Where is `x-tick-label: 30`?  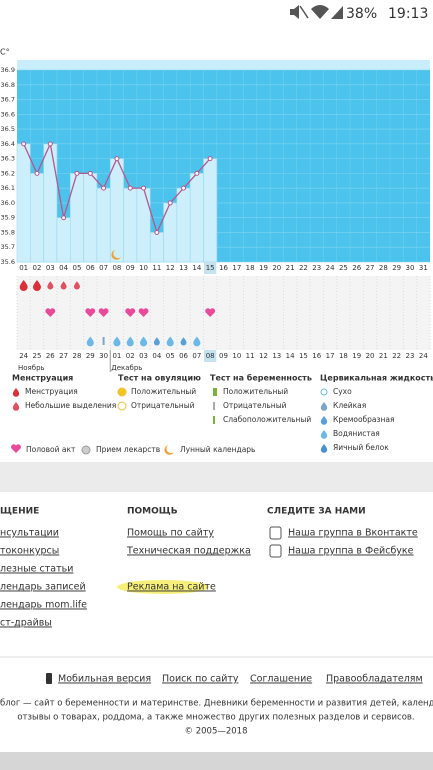
x-tick-label: 30 is located at coordinates (410, 268).